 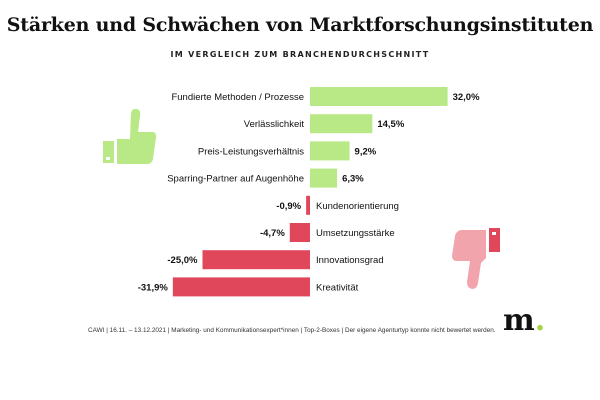 I want to click on brand-logo: m., so click(x=524, y=321).